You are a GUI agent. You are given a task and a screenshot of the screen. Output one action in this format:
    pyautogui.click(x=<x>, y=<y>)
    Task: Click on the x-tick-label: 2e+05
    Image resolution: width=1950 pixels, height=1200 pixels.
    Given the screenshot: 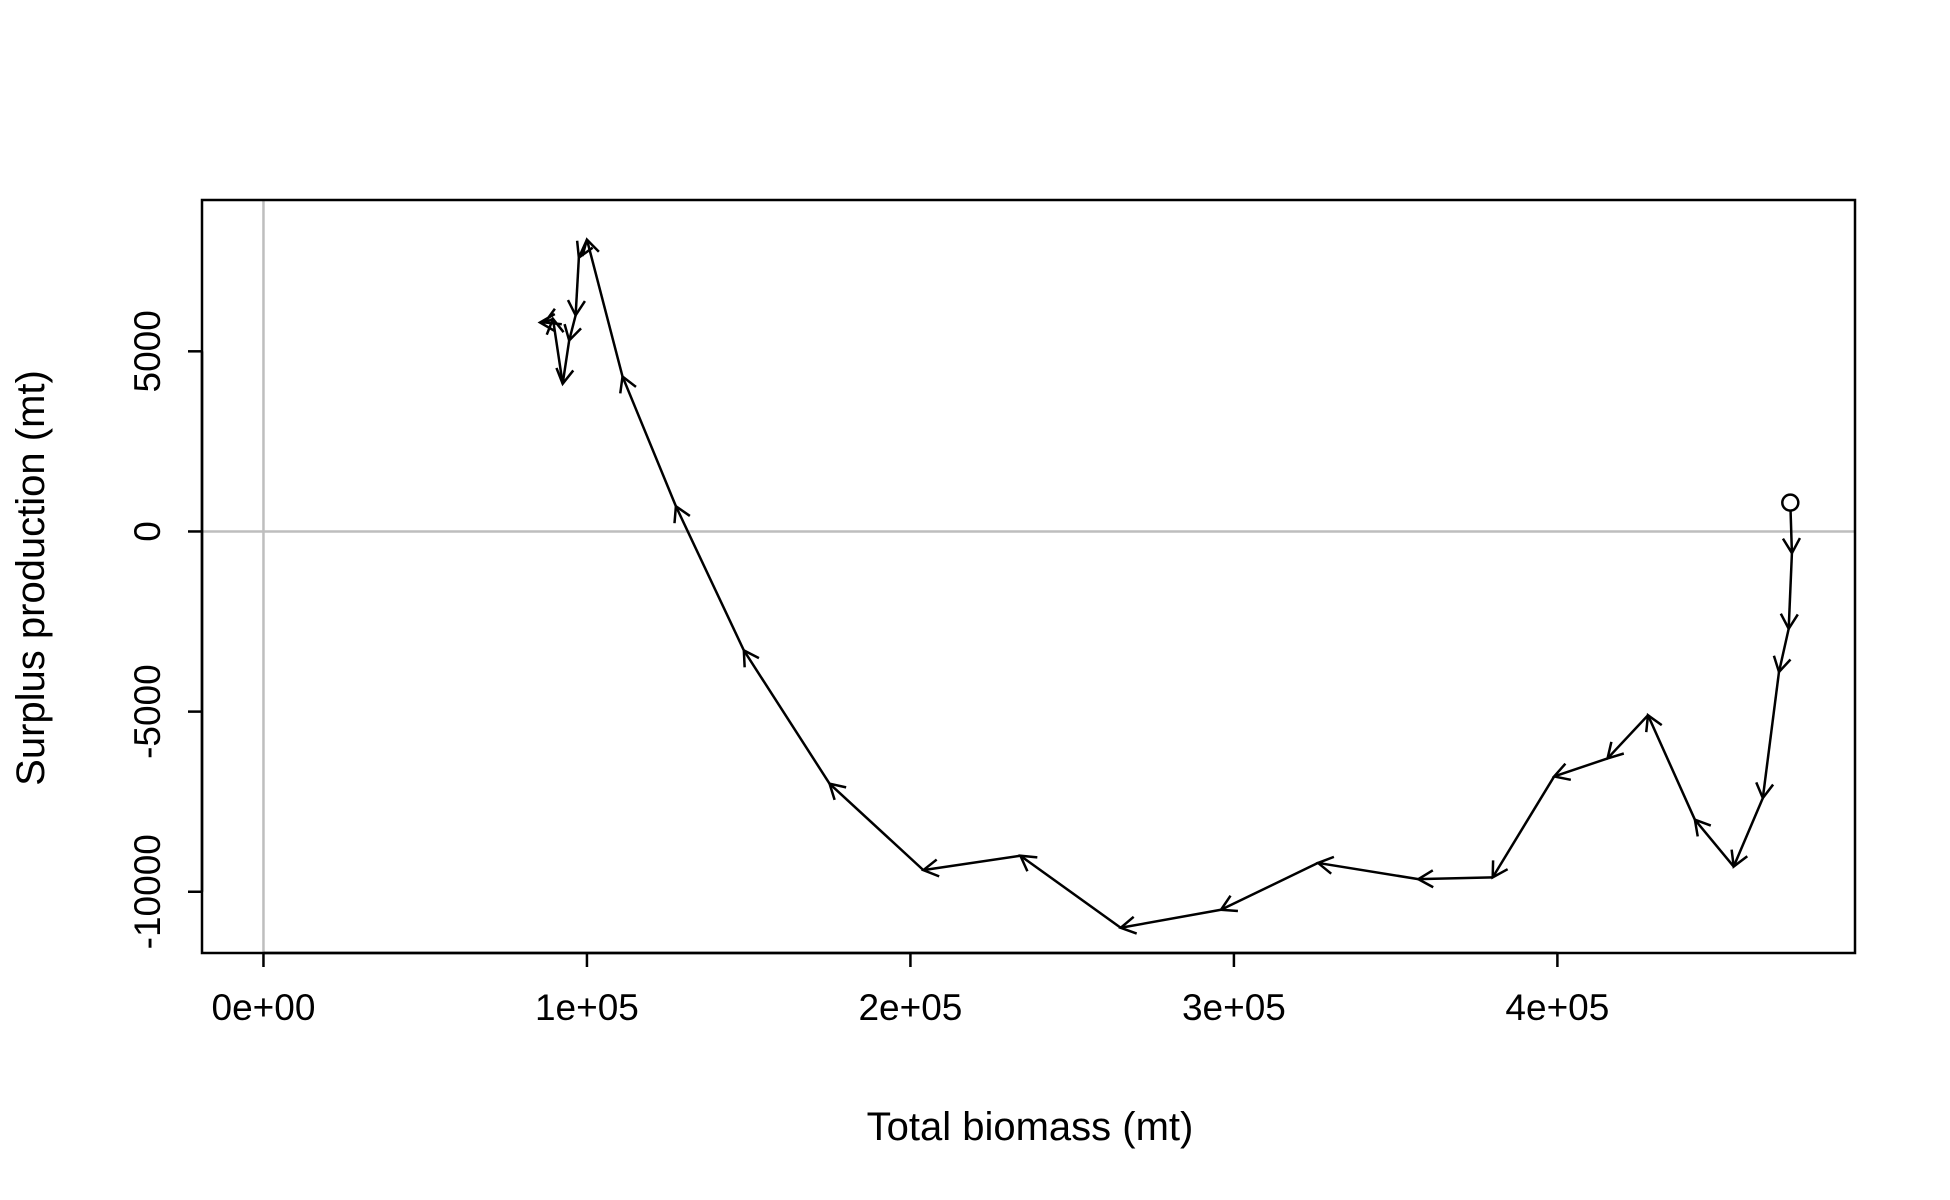 What is the action you would take?
    pyautogui.click(x=910, y=1007)
    